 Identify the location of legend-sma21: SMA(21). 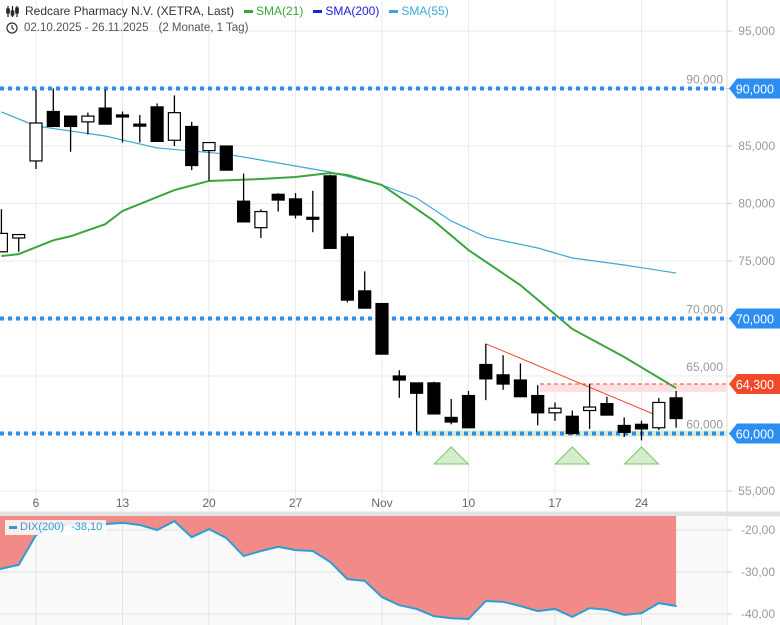
(273, 11).